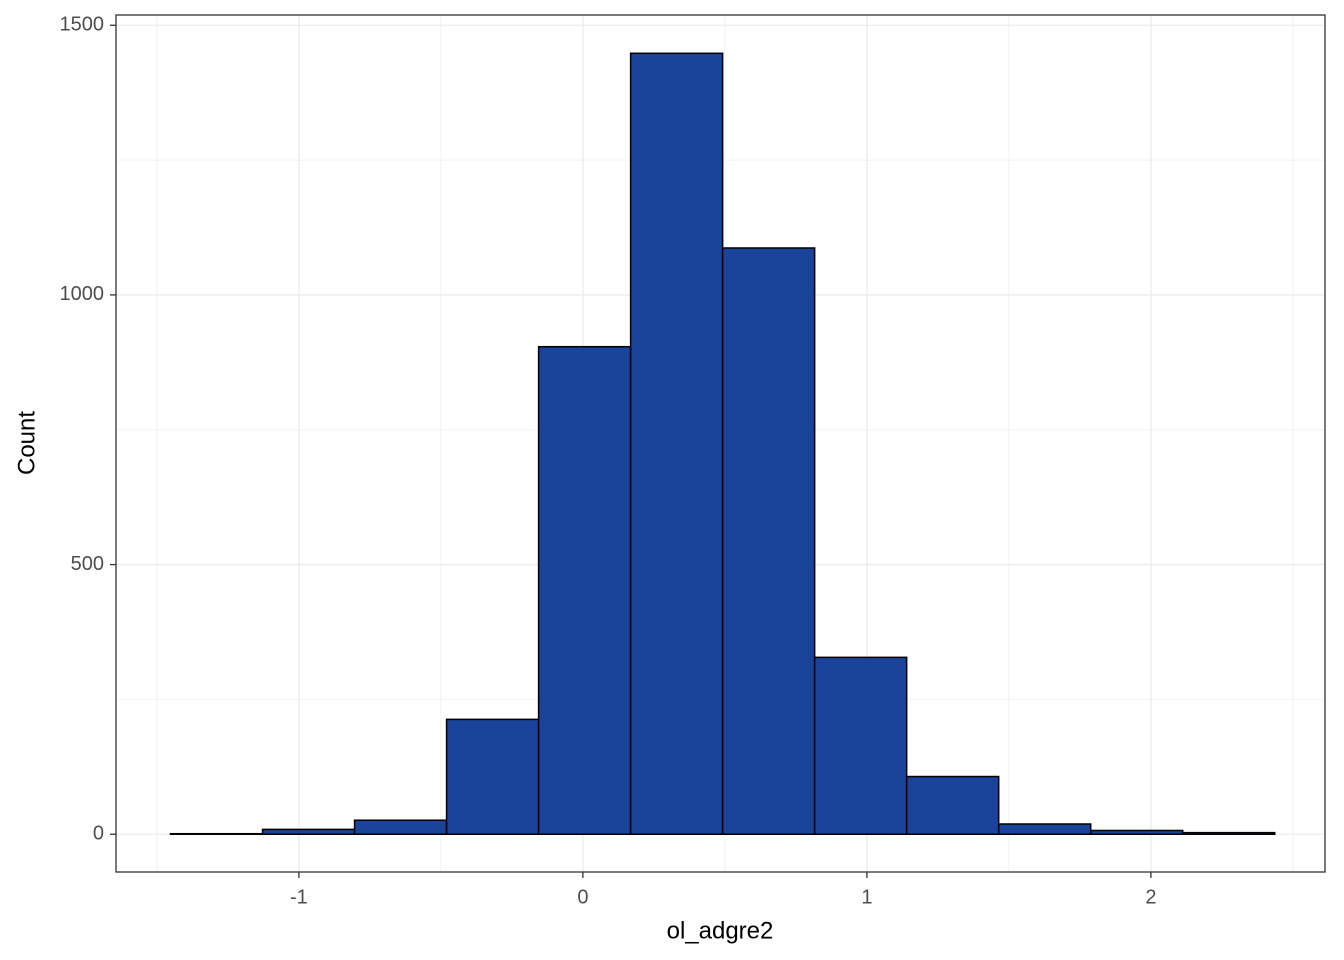 The image size is (1344, 960). What do you see at coordinates (82, 25) in the screenshot?
I see `y-tick-label: 1500` at bounding box center [82, 25].